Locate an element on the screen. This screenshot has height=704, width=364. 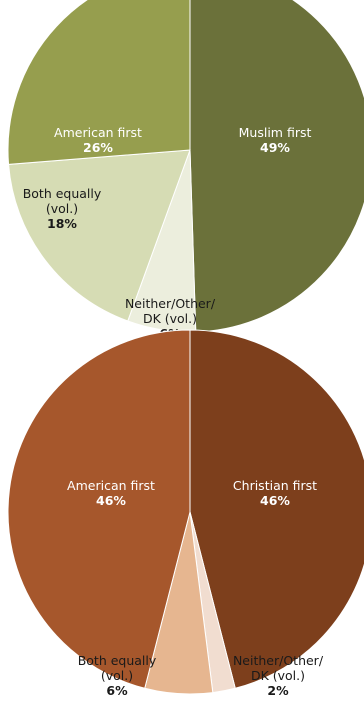
muslims-slice-label-2: Both equally (vol.) 18% is located at coordinates (62, 208).